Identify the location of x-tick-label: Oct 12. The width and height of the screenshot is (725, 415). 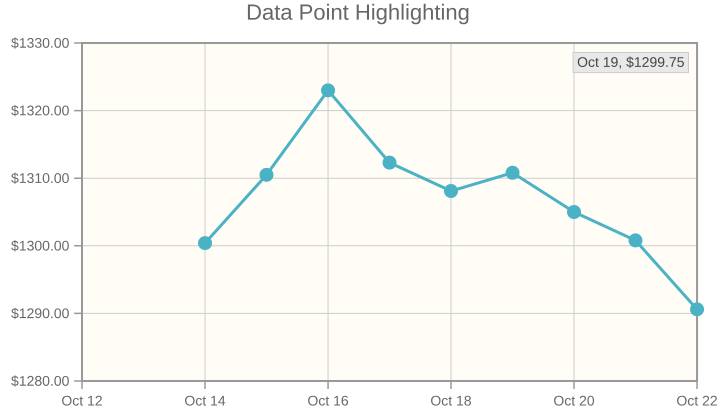
(82, 401).